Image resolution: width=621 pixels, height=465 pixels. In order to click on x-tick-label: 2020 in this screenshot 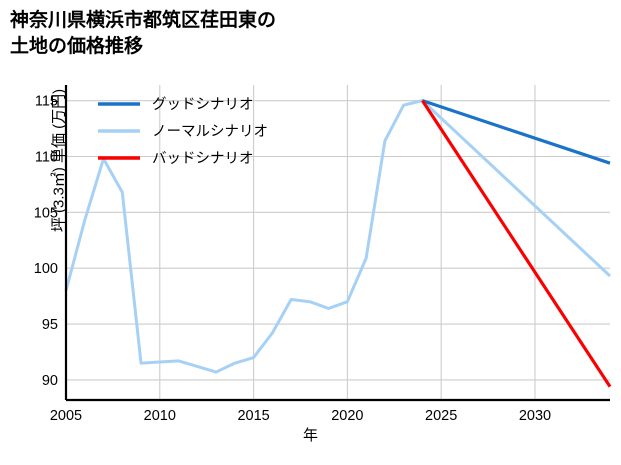, I will do `click(347, 416)`.